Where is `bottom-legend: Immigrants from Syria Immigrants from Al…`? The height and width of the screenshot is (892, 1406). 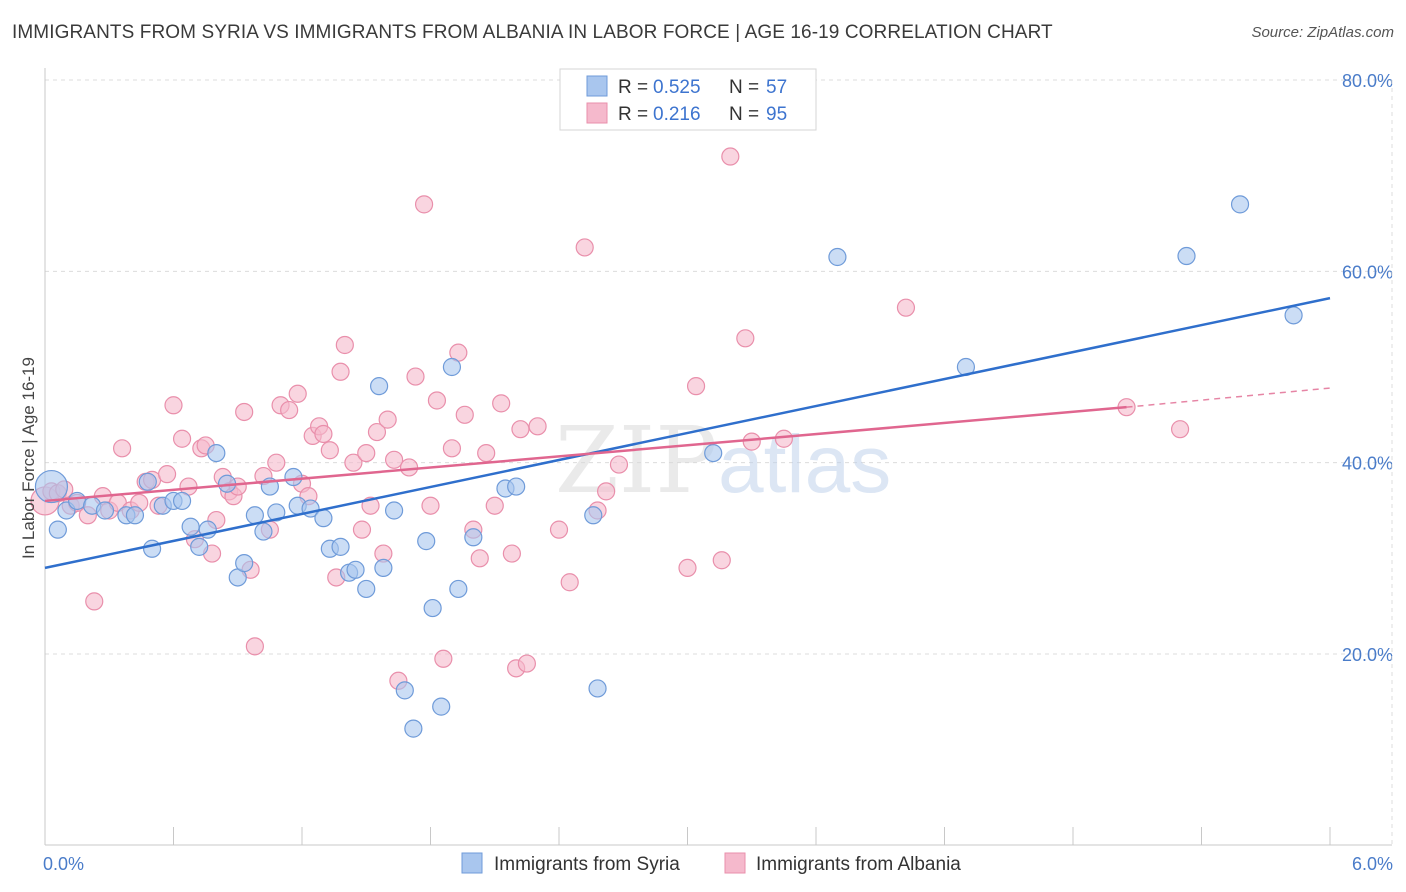 bottom-legend: Immigrants from Syria Immigrants from Al… is located at coordinates (711, 863).